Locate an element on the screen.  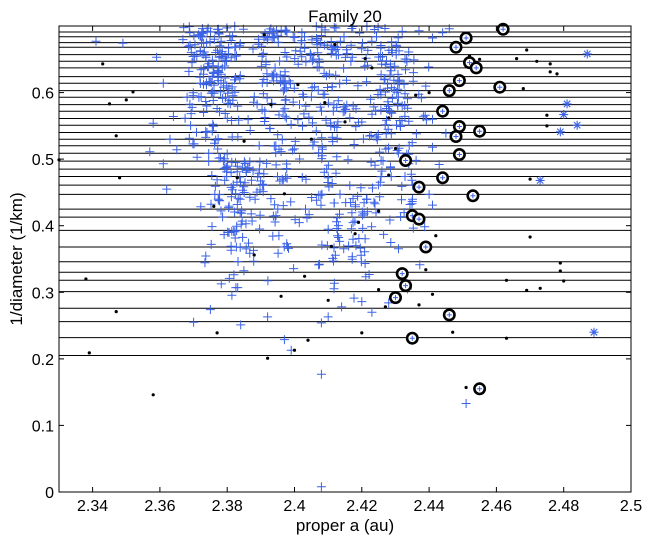
y-tick-label-2: 0.2 is located at coordinates (43, 360).